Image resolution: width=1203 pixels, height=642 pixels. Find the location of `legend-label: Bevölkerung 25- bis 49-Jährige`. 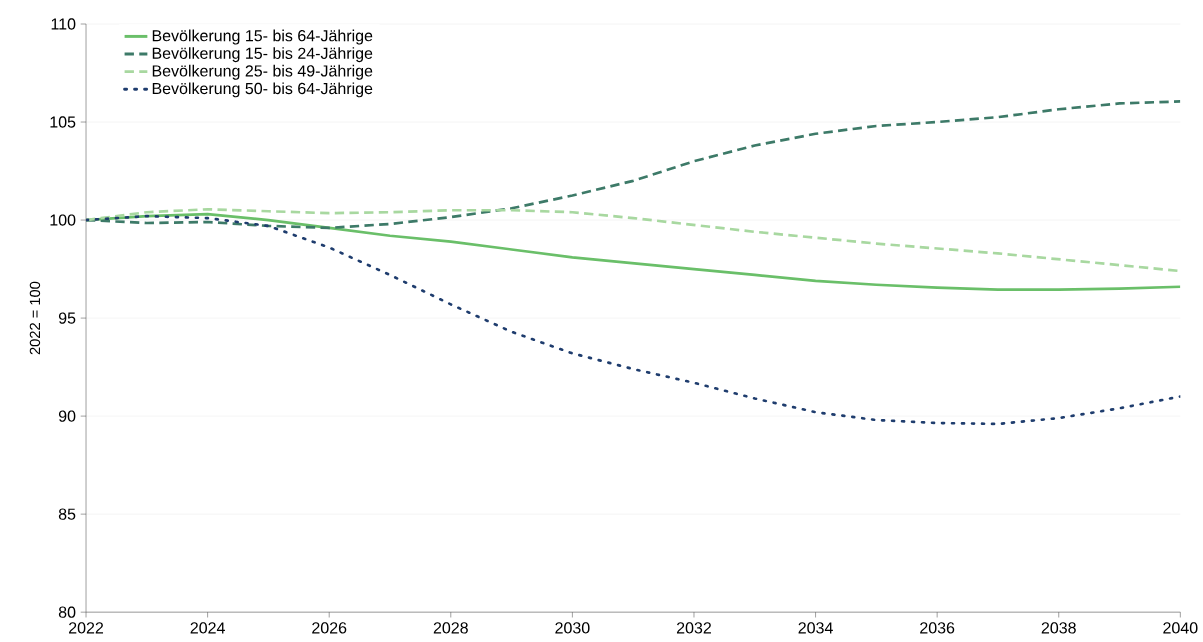

legend-label: Bevölkerung 25- bis 49-Jährige is located at coordinates (262, 72).